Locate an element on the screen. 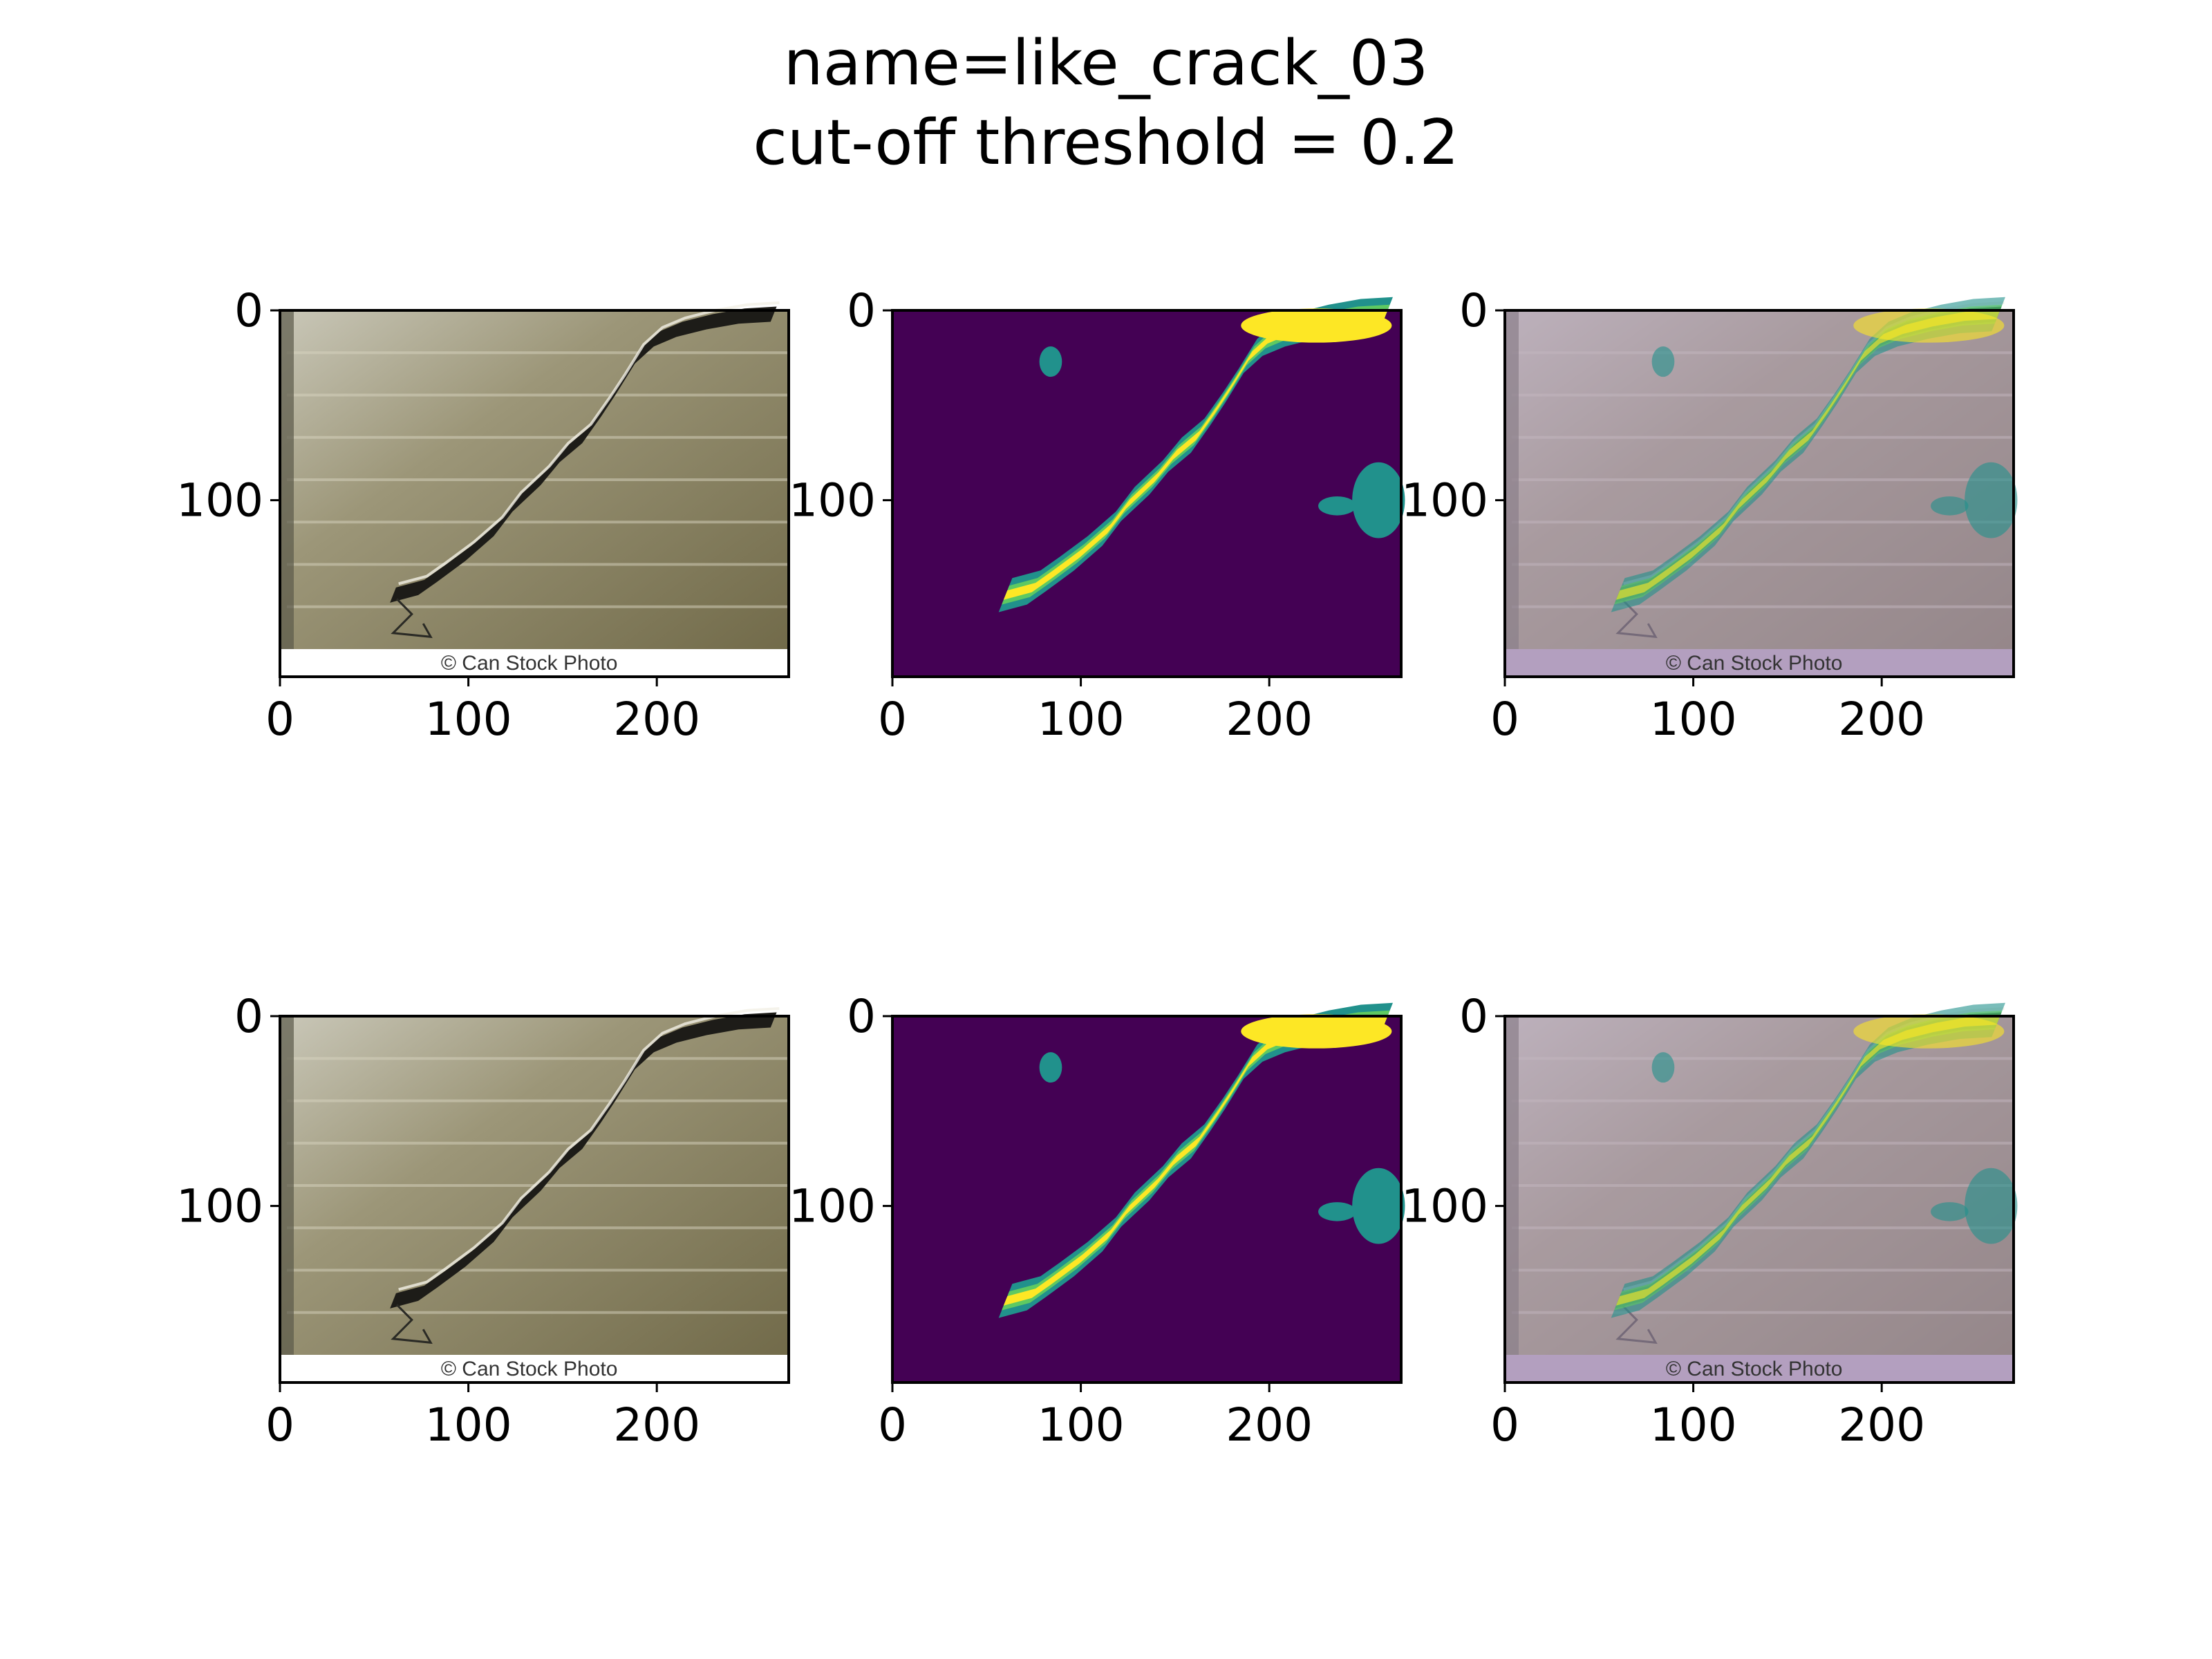 The width and height of the screenshot is (2212, 1659). subplot-r1c3-overlay: © Can Stock Photo 0 100 200 0 100 is located at coordinates (1709, 515).